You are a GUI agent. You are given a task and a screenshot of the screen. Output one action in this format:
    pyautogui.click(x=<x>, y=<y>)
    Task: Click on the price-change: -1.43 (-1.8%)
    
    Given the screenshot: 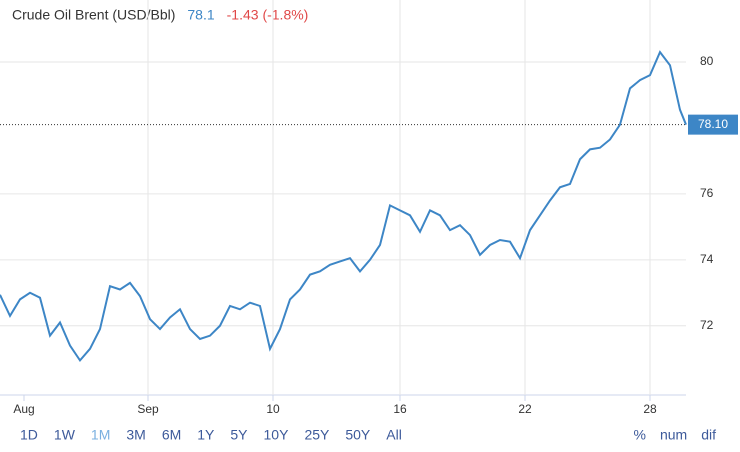 What is the action you would take?
    pyautogui.click(x=268, y=15)
    